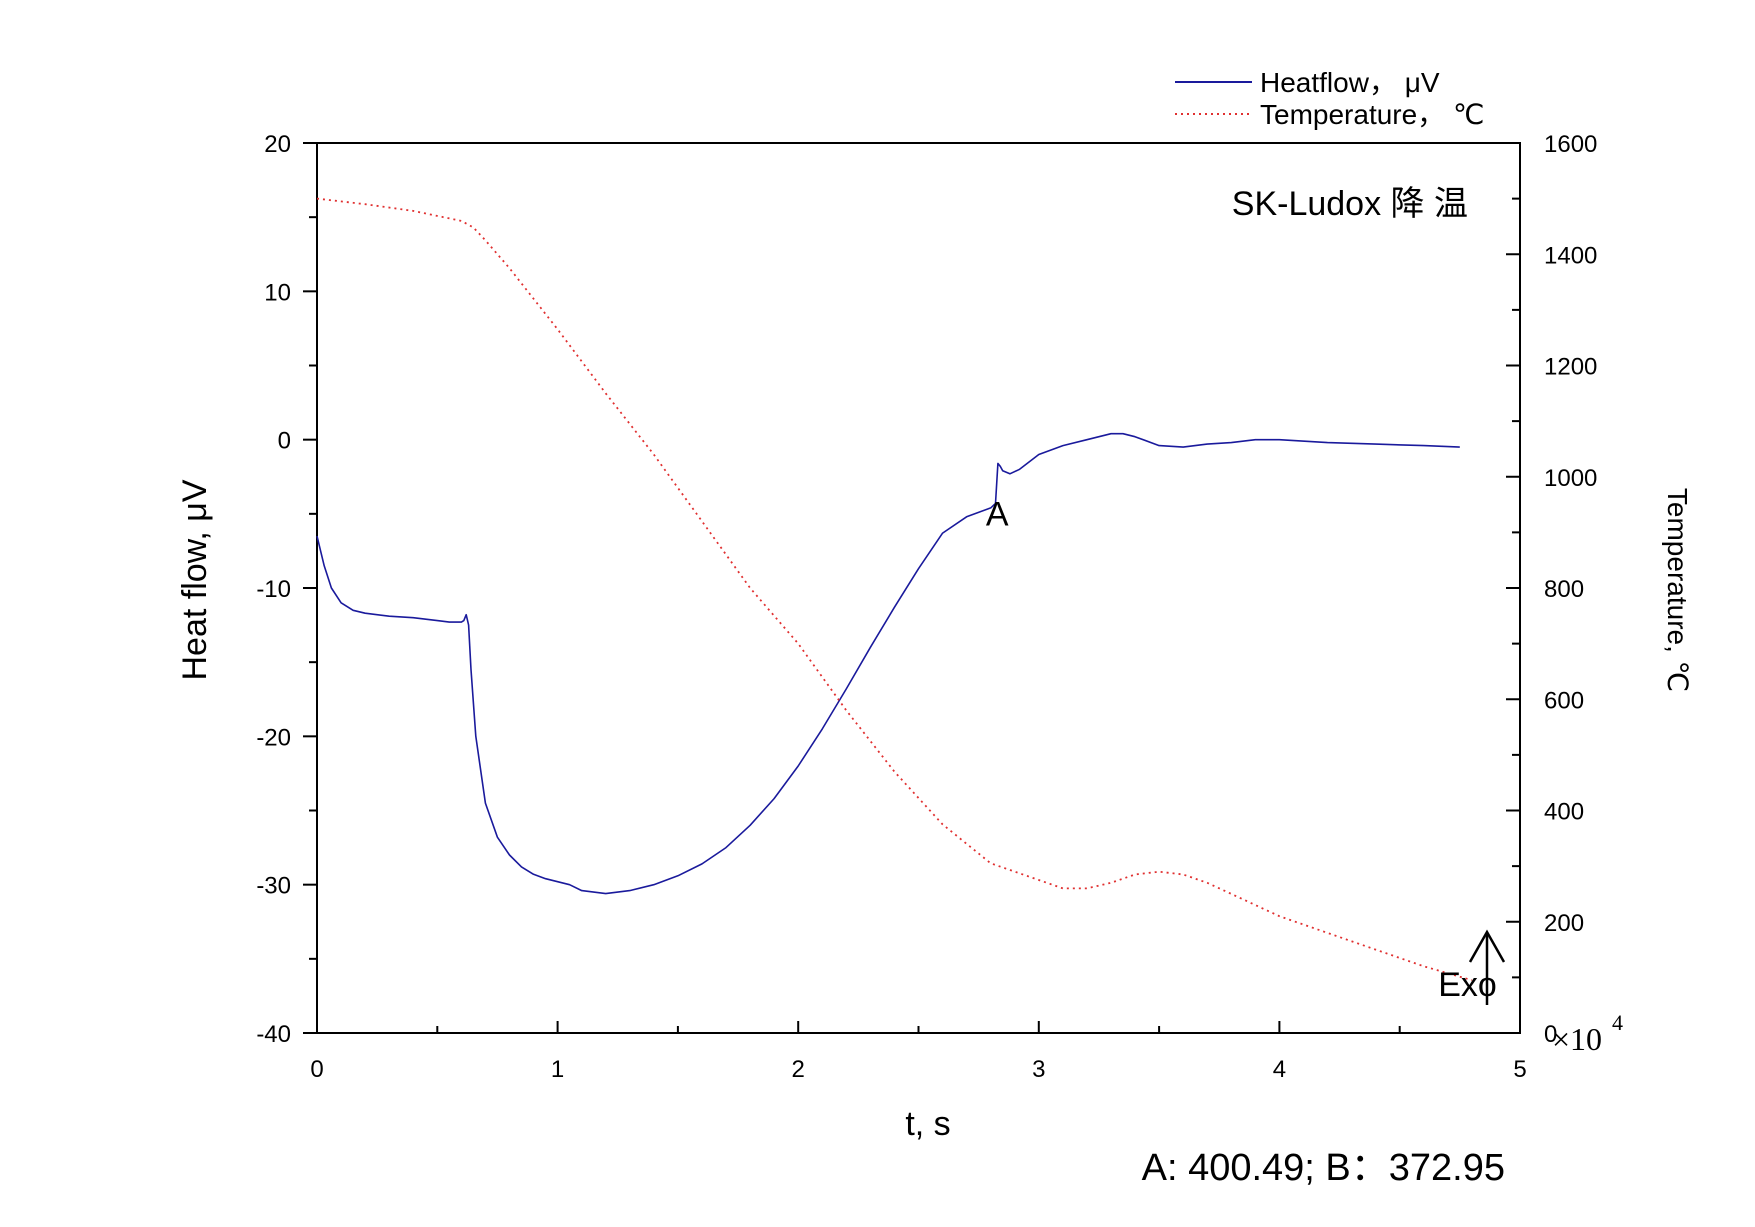 The height and width of the screenshot is (1227, 1755). Describe the element at coordinates (997, 515) in the screenshot. I see `annotation-a: A` at that location.